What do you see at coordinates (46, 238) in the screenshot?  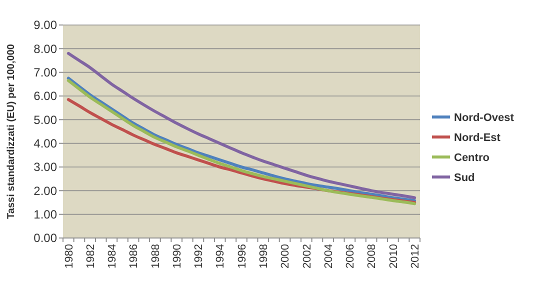 I see `y-tick-label: 0.00` at bounding box center [46, 238].